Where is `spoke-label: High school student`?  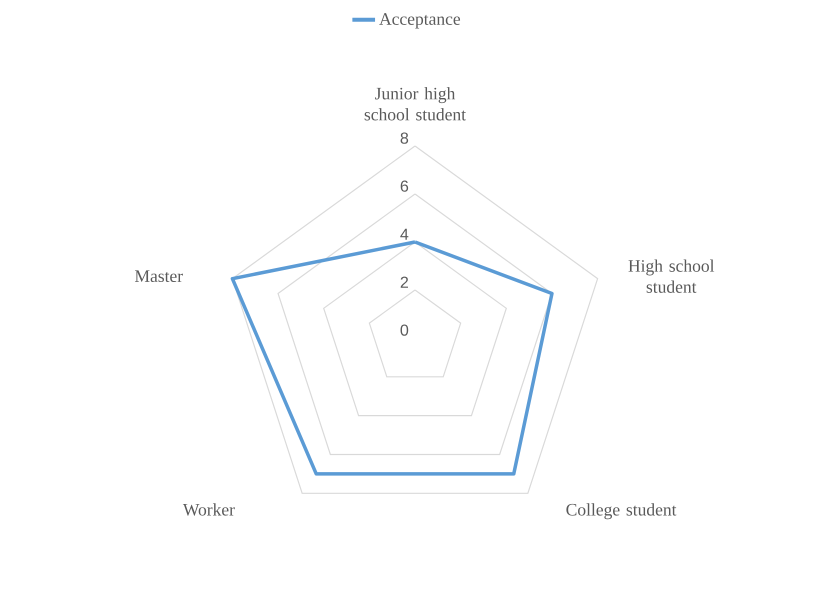 spoke-label: High school student is located at coordinates (671, 276).